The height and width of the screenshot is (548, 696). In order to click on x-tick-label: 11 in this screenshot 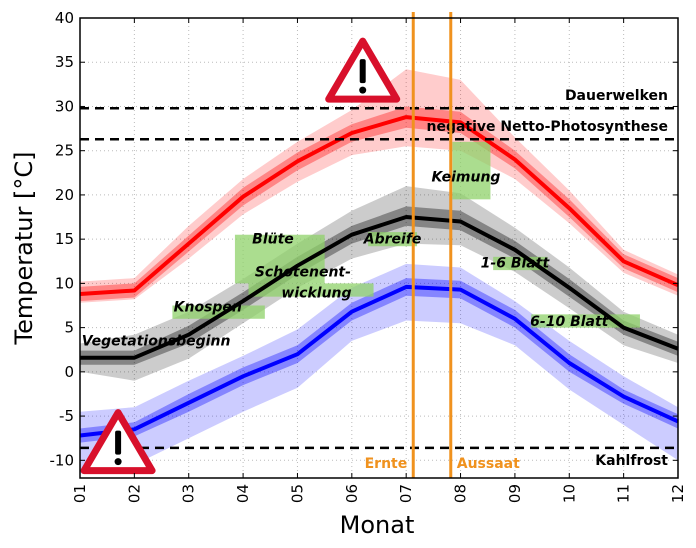, I will do `click(624, 493)`.